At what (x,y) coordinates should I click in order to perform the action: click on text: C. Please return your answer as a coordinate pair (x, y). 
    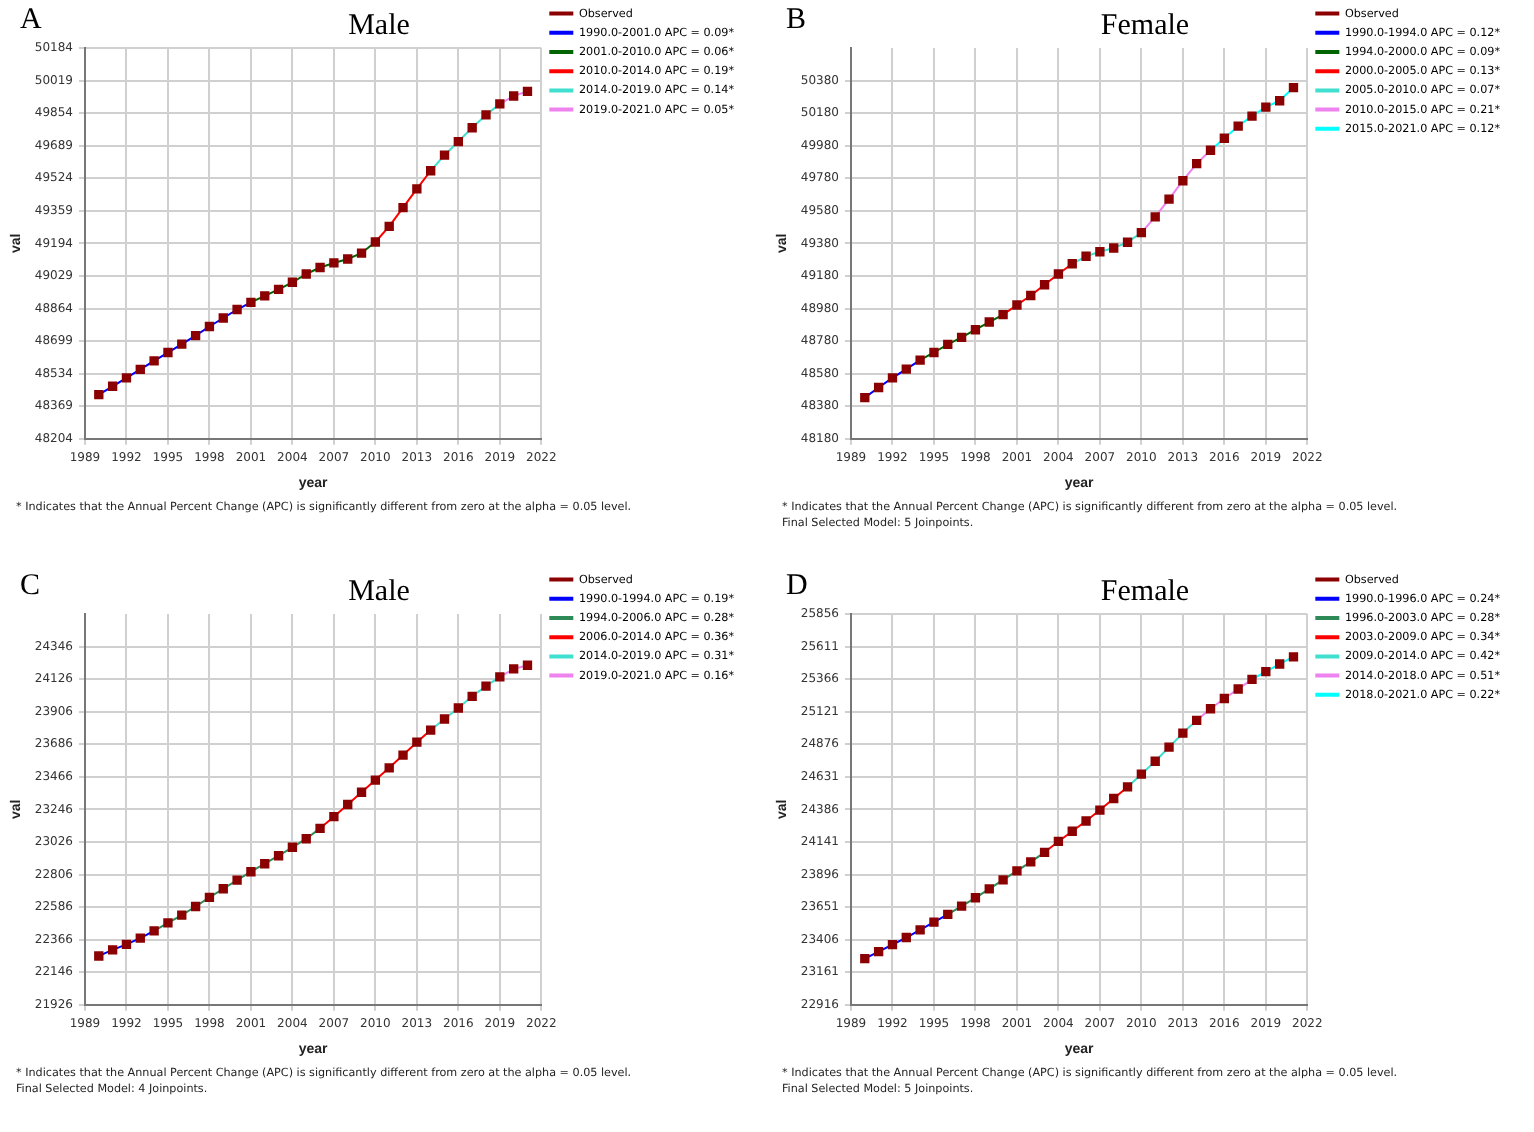
    Looking at the image, I should click on (30, 587).